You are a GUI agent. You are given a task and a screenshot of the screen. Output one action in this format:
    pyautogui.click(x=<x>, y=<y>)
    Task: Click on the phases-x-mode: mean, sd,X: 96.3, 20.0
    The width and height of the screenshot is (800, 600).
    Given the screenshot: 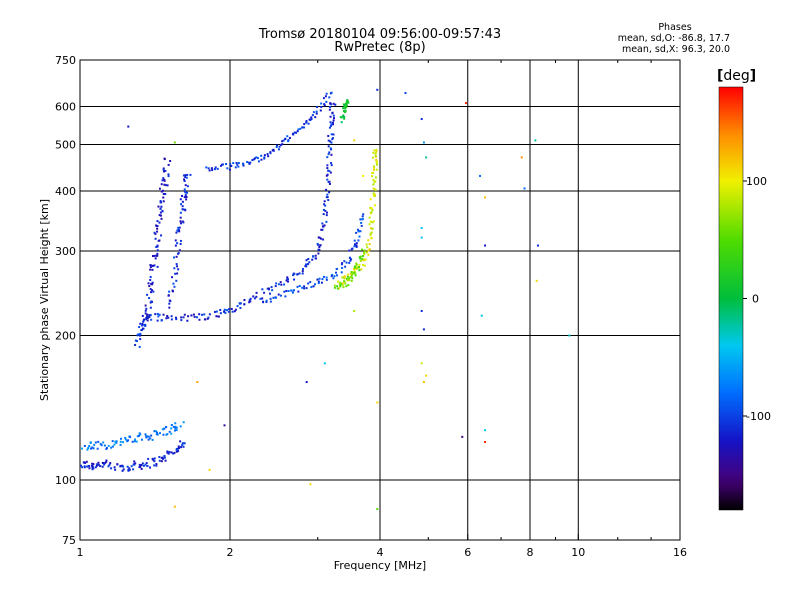 What is the action you would take?
    pyautogui.click(x=675, y=49)
    